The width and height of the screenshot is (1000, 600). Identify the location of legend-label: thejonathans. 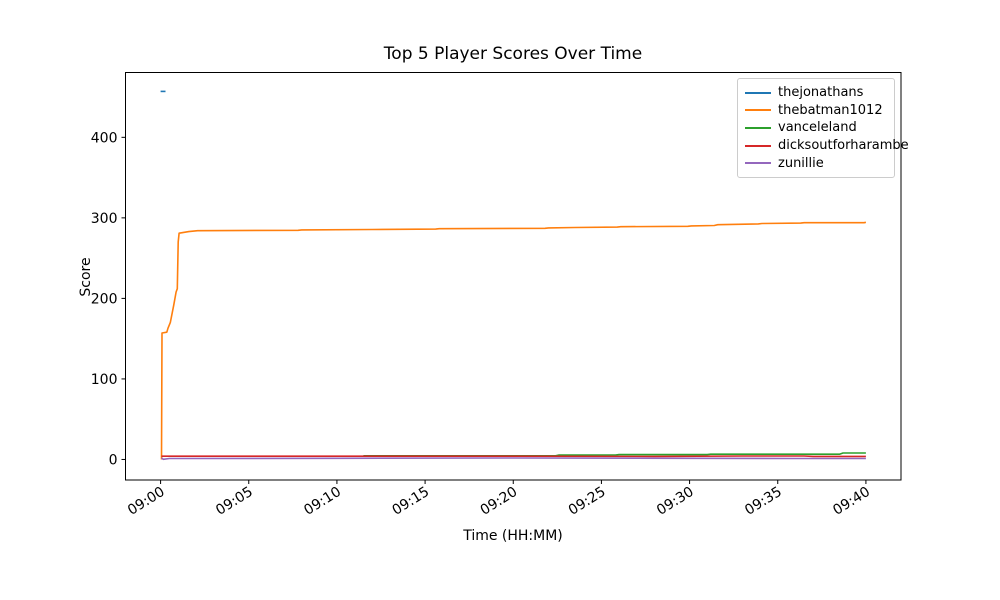
(821, 93).